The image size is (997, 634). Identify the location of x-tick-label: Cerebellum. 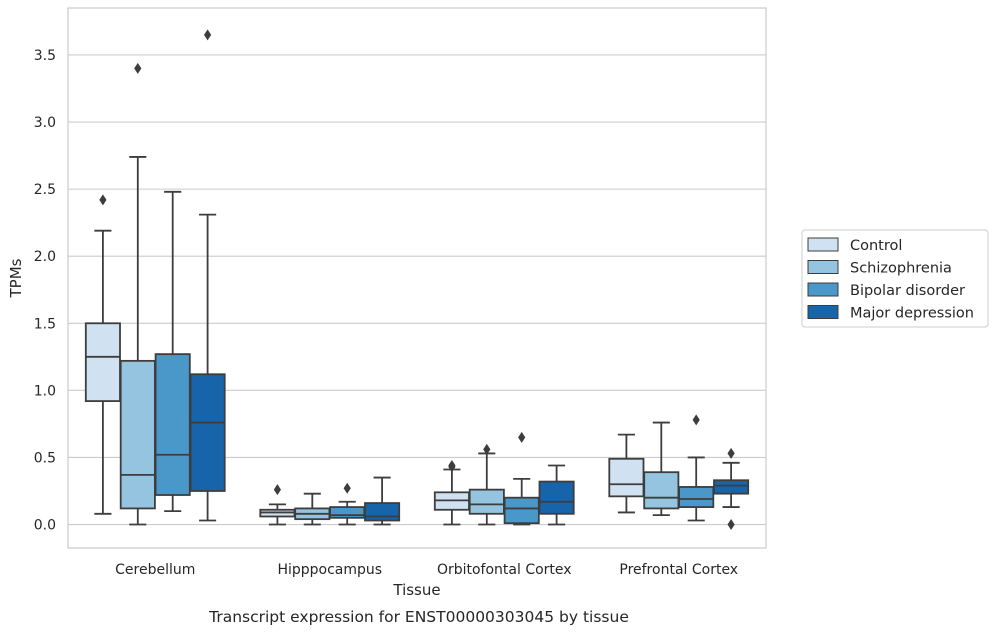
(155, 570).